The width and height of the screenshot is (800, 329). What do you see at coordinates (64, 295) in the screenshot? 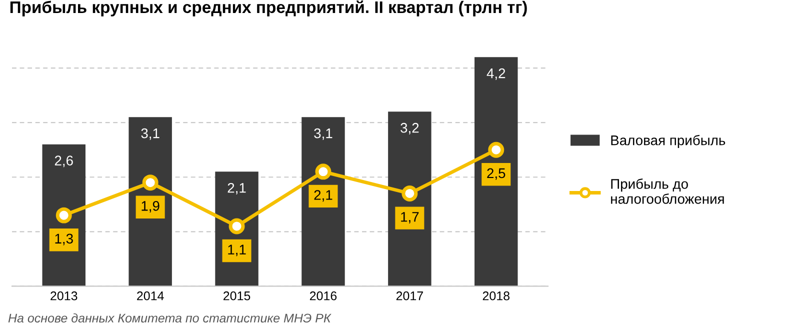
I see `x-tick-label: 2013` at bounding box center [64, 295].